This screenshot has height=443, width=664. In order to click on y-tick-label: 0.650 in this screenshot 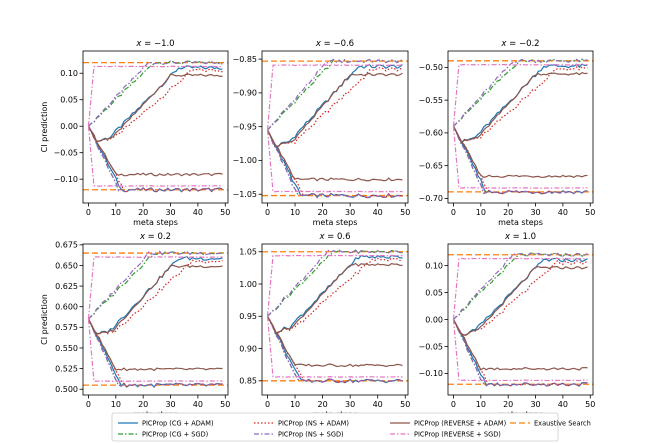, I will do `click(66, 265)`.